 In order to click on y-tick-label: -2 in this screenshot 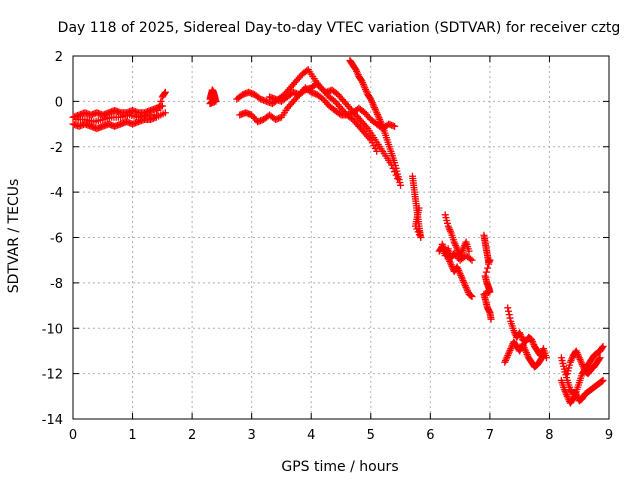, I will do `click(56, 148)`.